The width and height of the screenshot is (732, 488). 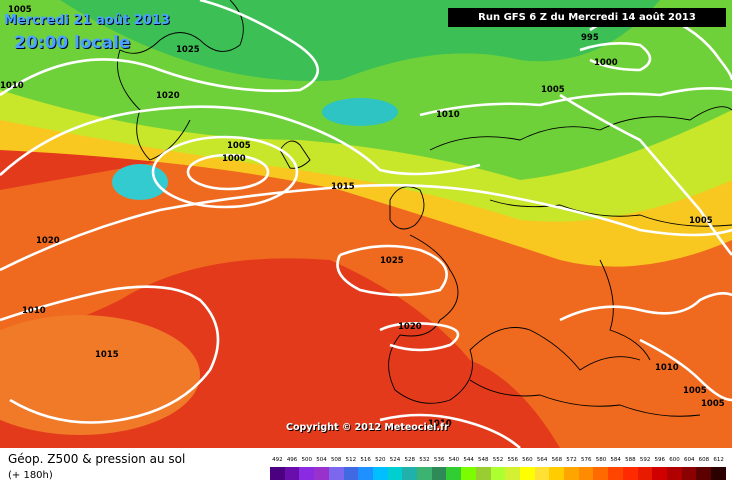 What do you see at coordinates (615, 460) in the screenshot?
I see `legend-value: 584` at bounding box center [615, 460].